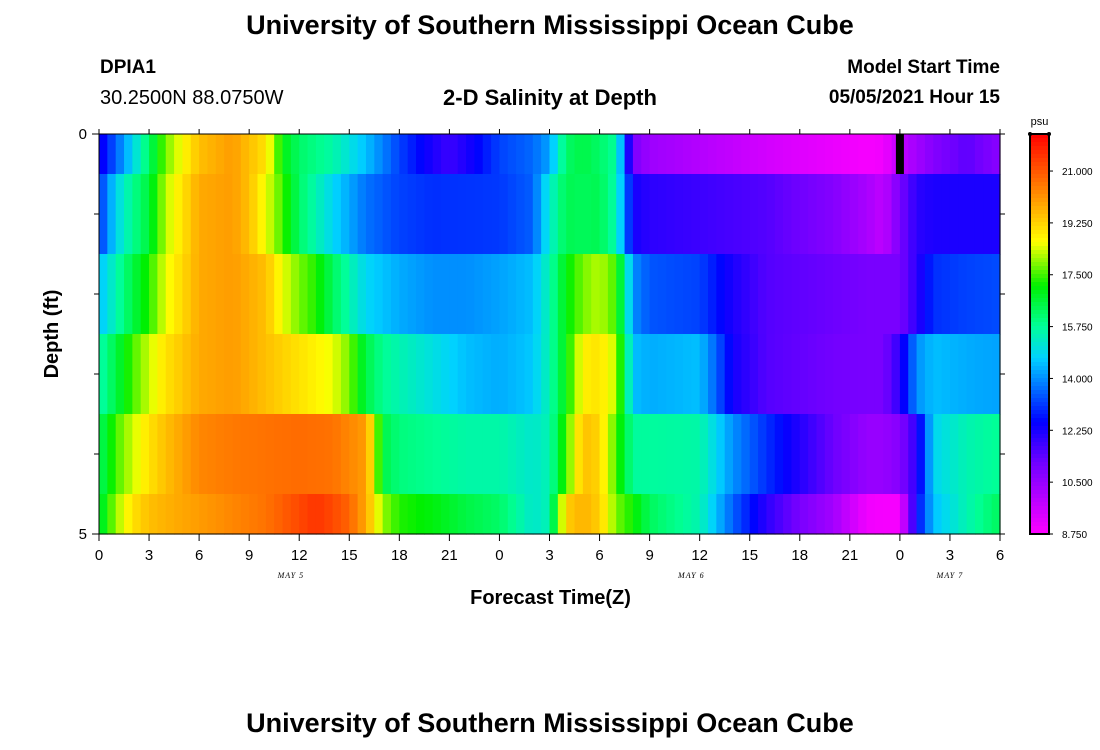 The image size is (1100, 750). I want to click on y-tick-label: 5, so click(83, 534).